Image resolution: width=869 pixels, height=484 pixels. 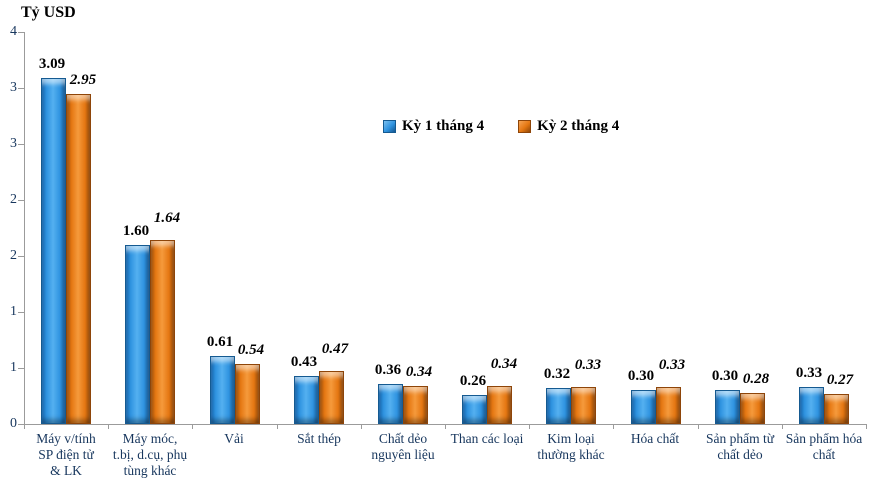 I want to click on category-label-line: Chất dẻo, so click(x=403, y=438).